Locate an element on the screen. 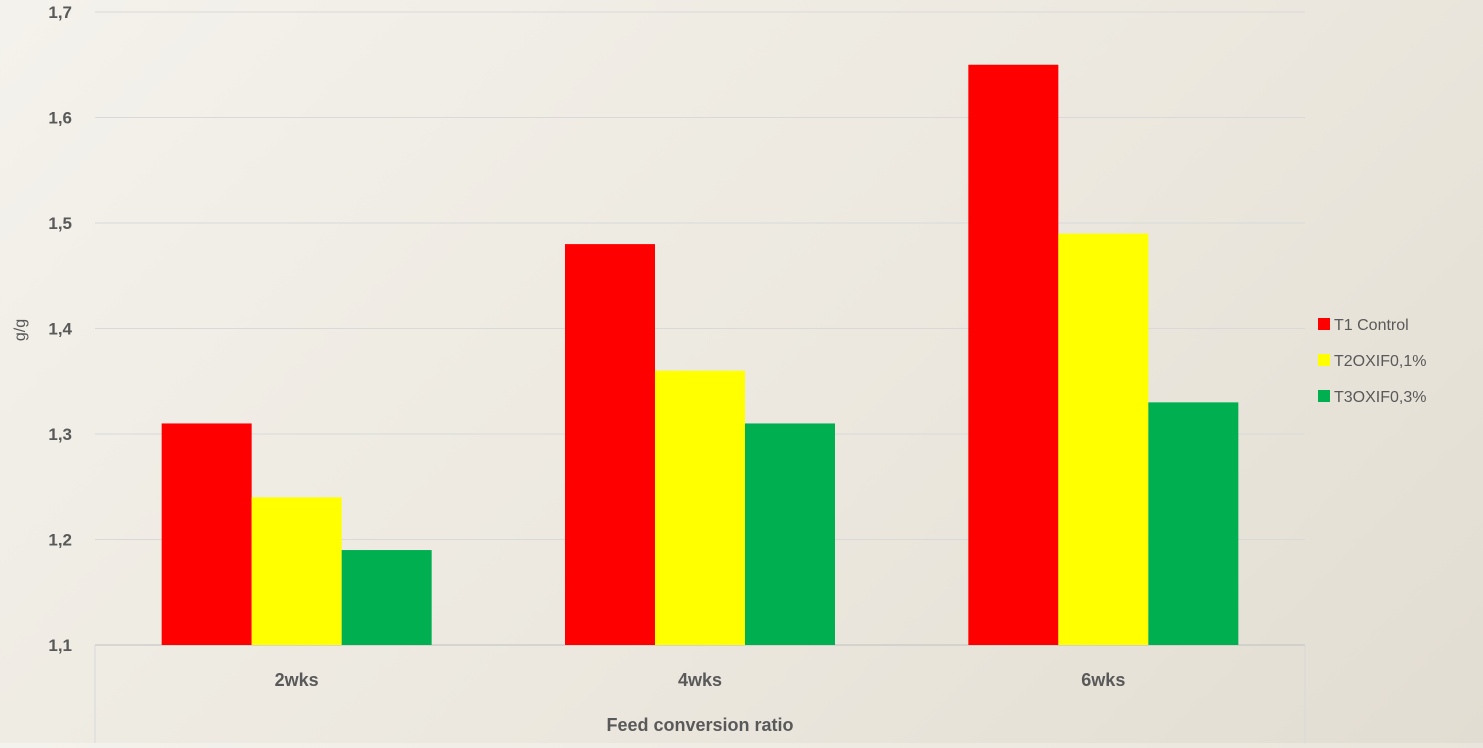 This screenshot has height=748, width=1483. x-tick-label: 4wks is located at coordinates (700, 680).